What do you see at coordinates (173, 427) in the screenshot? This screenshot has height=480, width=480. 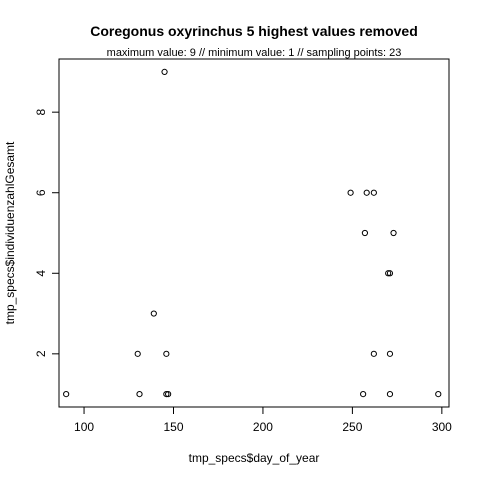 I see `x-tick-label: 150` at bounding box center [173, 427].